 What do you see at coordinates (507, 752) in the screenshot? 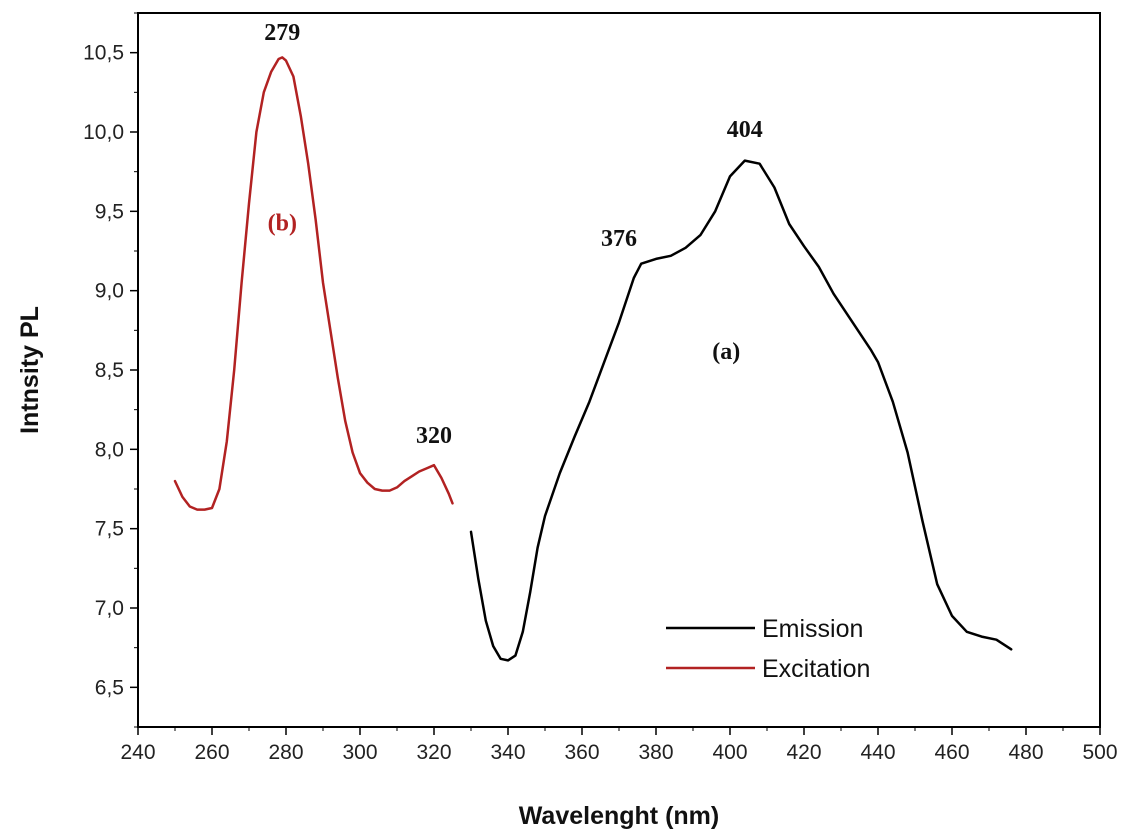
I see `x-tick-label: 340` at bounding box center [507, 752].